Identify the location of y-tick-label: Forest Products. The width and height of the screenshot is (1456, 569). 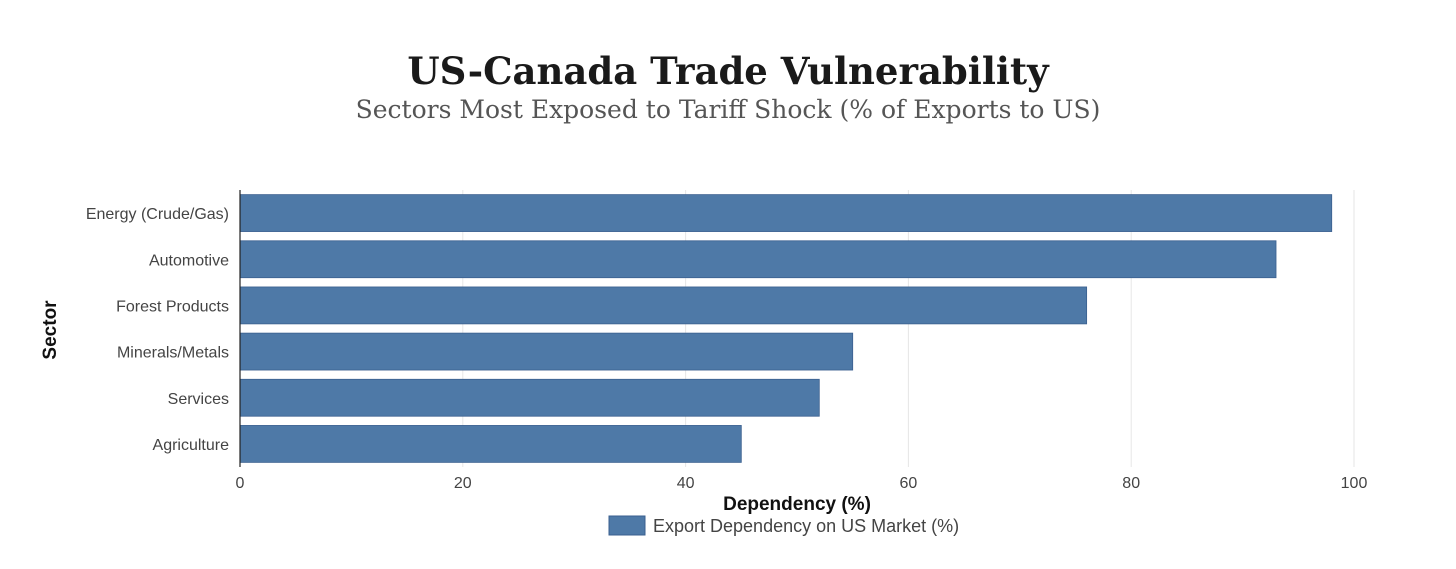
(172, 306).